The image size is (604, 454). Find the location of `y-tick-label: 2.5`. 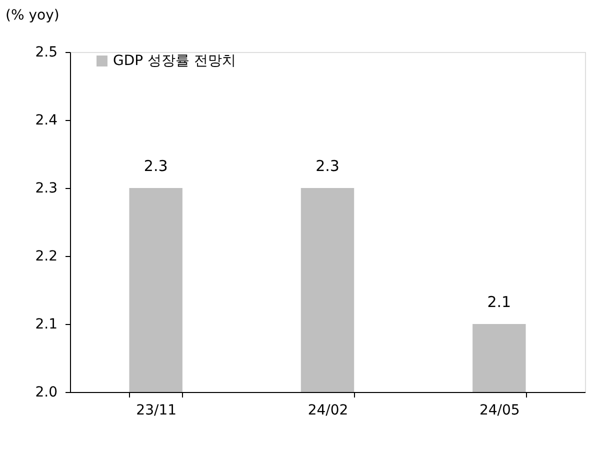

y-tick-label: 2.5 is located at coordinates (46, 52).